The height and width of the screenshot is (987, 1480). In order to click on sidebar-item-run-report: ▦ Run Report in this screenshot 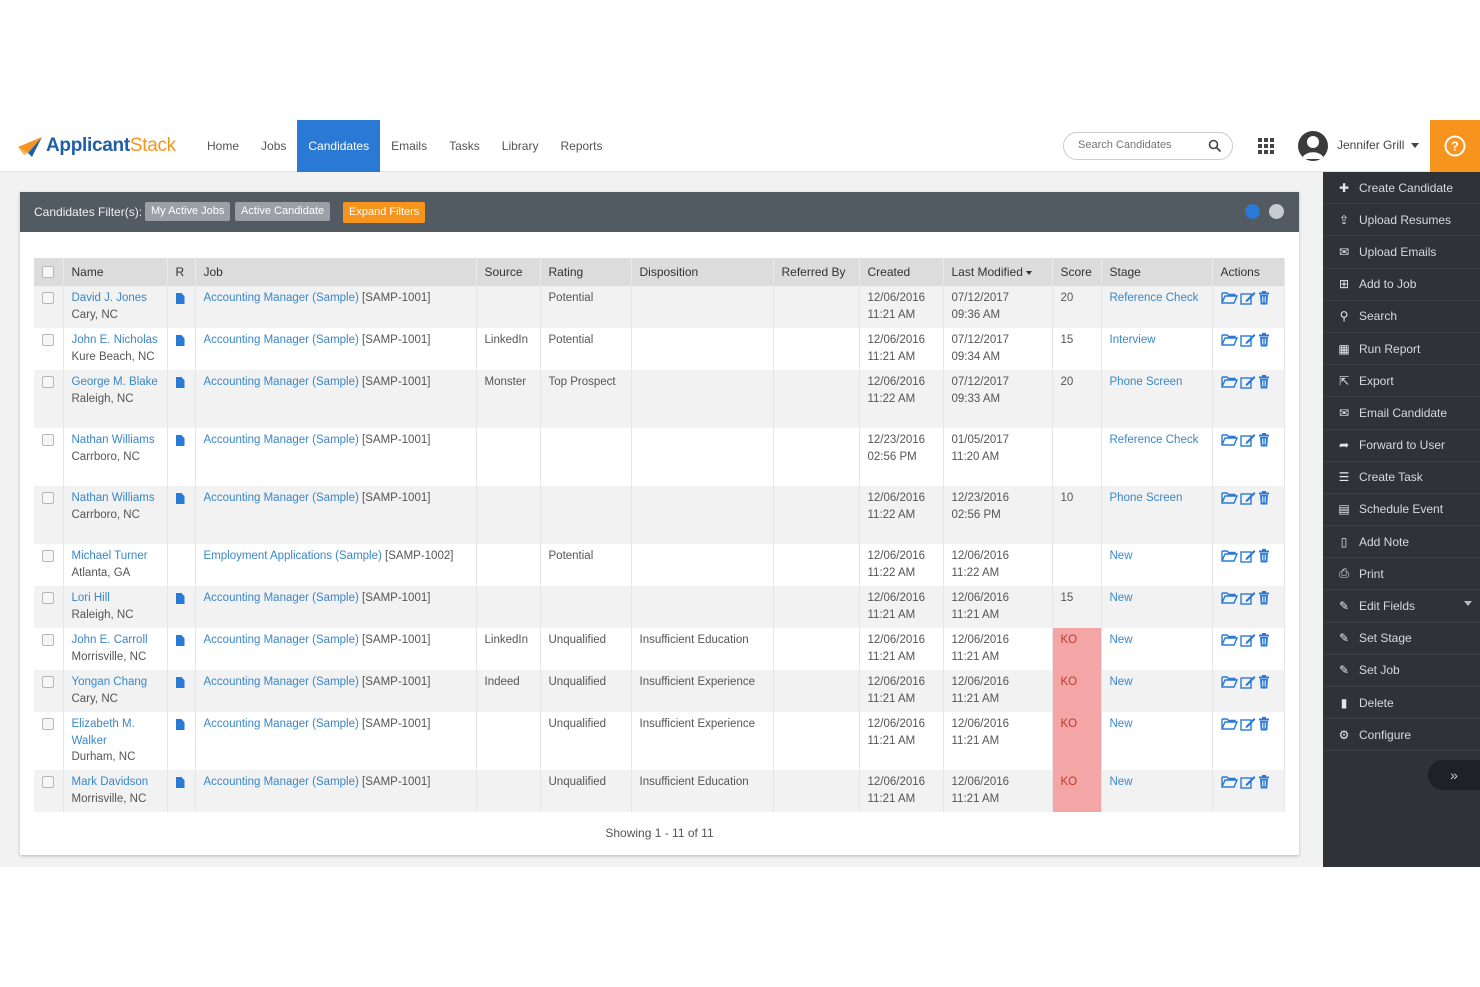, I will do `click(1401, 349)`.